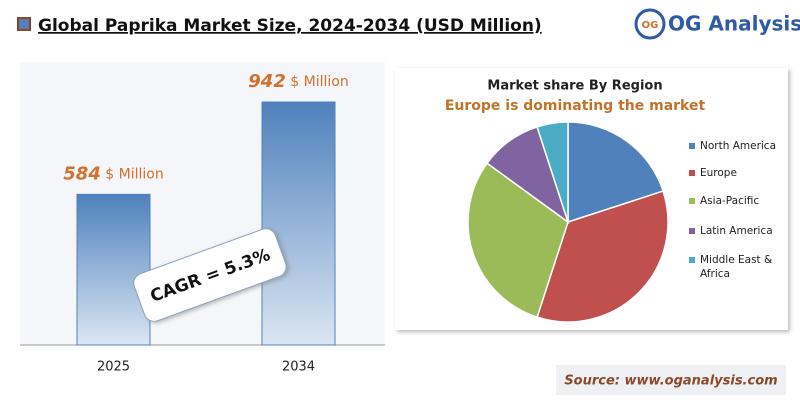  I want to click on x-tick-label: 2025, so click(113, 367).